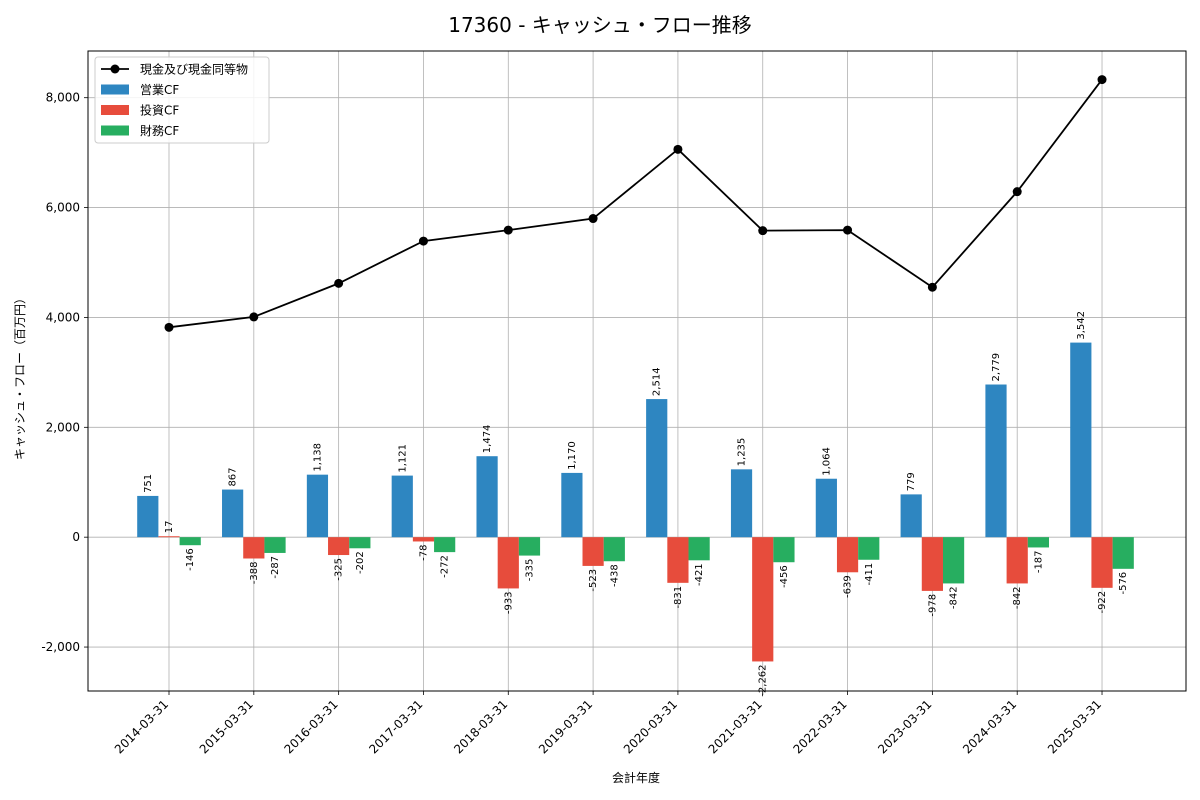 This screenshot has width=1200, height=800. What do you see at coordinates (60, 647) in the screenshot?
I see `y-tick-label: -2,000` at bounding box center [60, 647].